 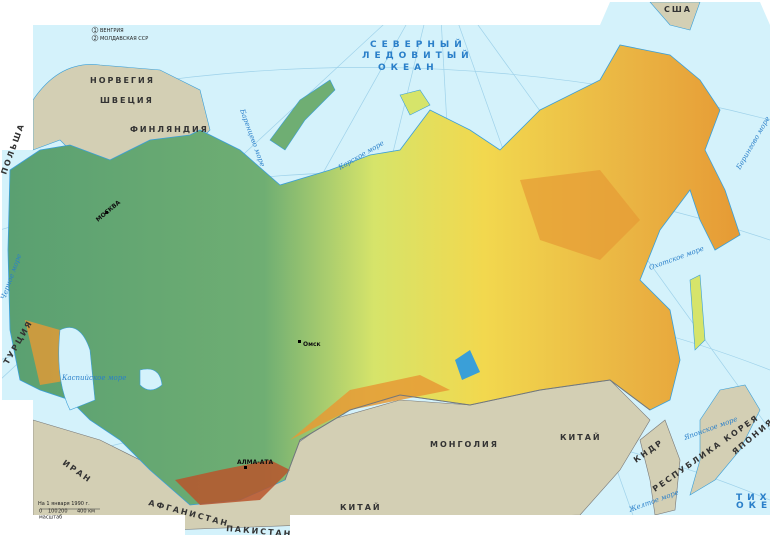 What do you see at coordinates (122, 80) in the screenshot?
I see `country-label-norway: НОРВЕГИЯ` at bounding box center [122, 80].